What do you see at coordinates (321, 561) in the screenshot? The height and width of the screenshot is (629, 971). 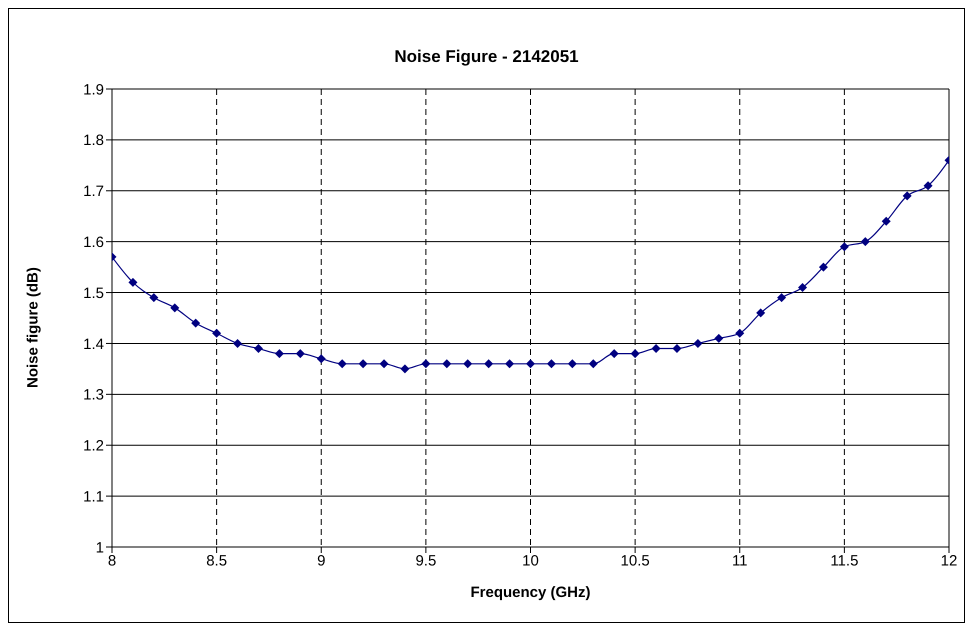 I see `x-tick-label: 9` at bounding box center [321, 561].